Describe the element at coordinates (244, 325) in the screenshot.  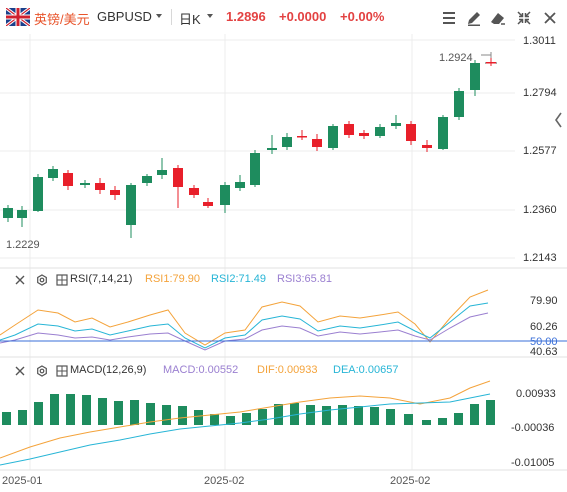
I see `rsi2-line` at that location.